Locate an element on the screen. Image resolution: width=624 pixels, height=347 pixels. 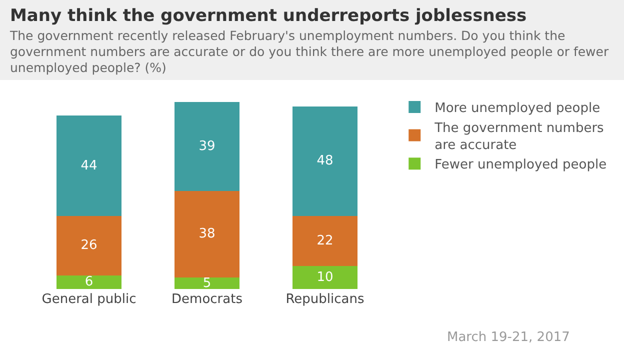
data-label: 39 is located at coordinates (207, 146).